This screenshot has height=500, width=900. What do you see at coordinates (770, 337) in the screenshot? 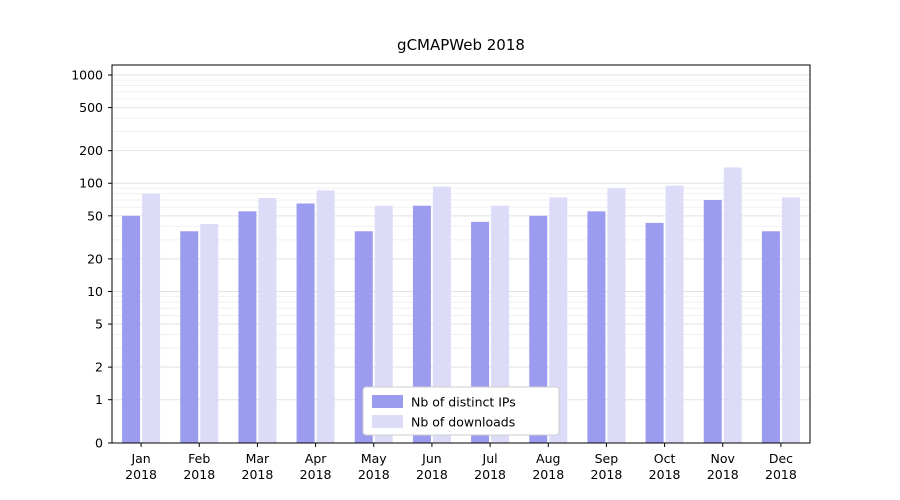
I see `bar-distinct-ips-dec` at bounding box center [770, 337].